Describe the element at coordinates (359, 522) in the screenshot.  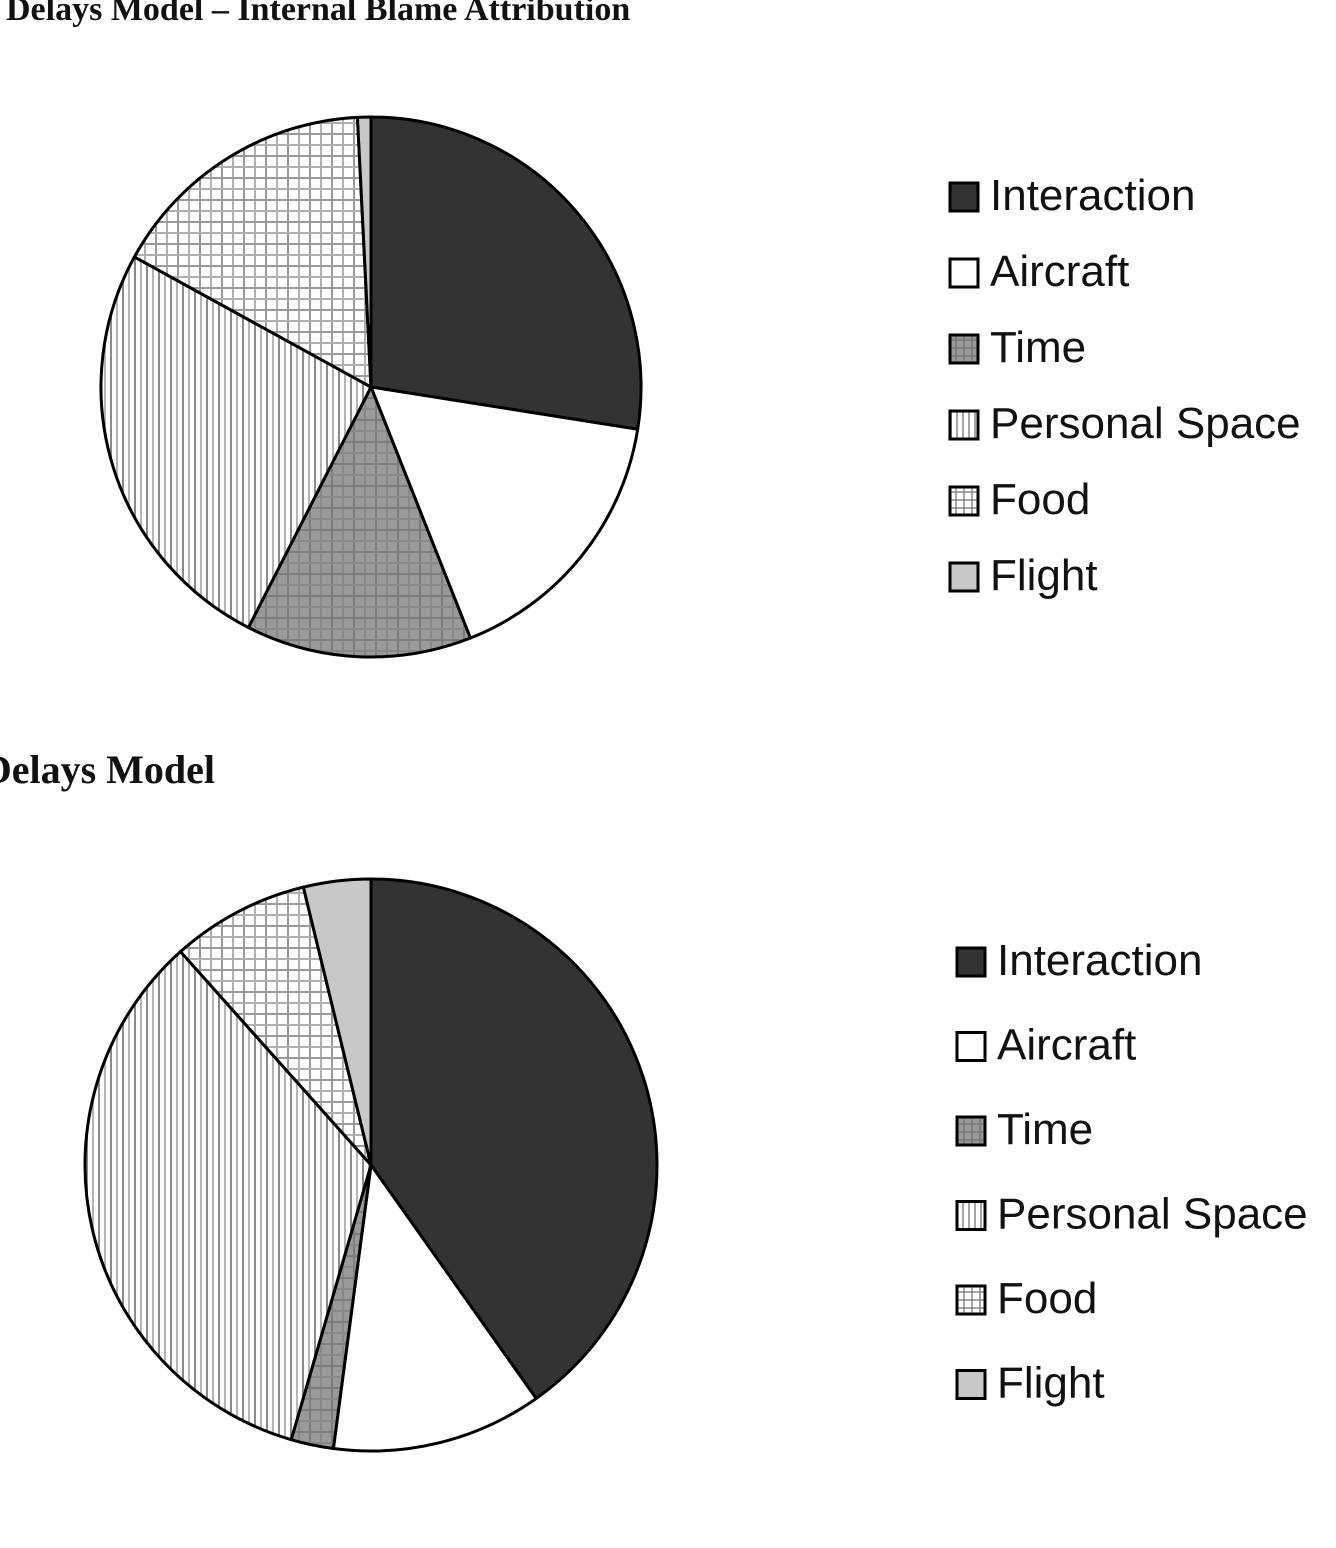
I see `pie-slice-time` at that location.